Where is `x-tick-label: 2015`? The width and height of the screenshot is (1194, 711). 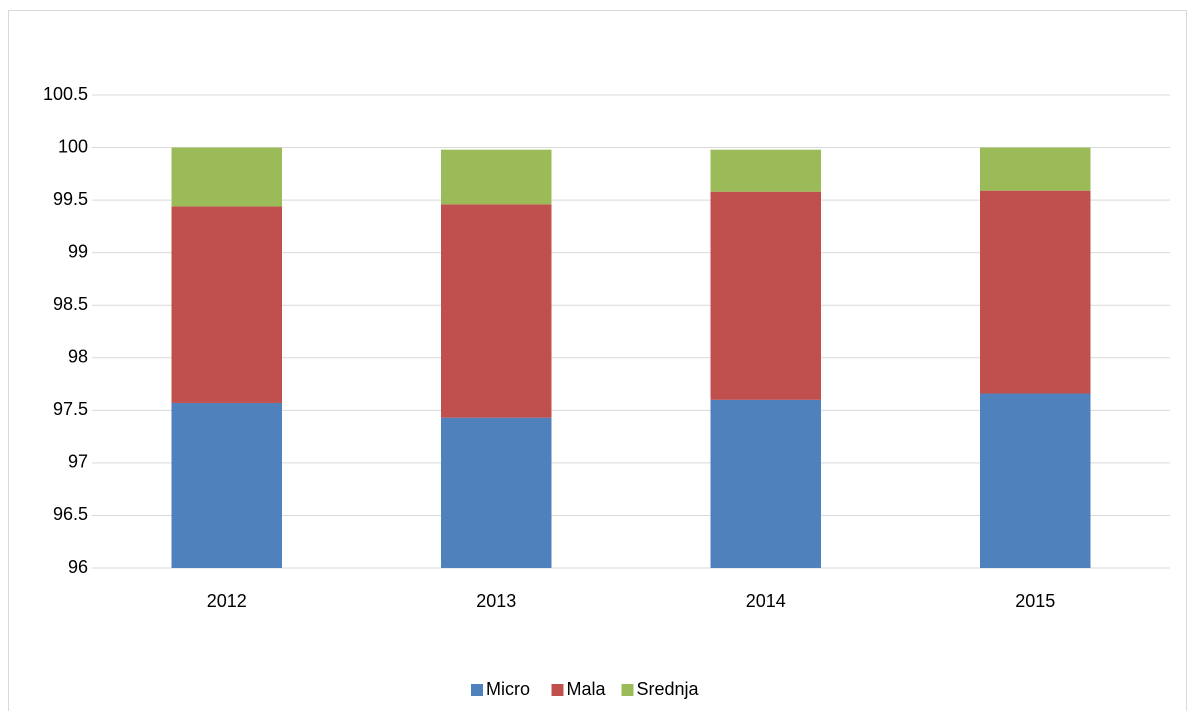
x-tick-label: 2015 is located at coordinates (1035, 601).